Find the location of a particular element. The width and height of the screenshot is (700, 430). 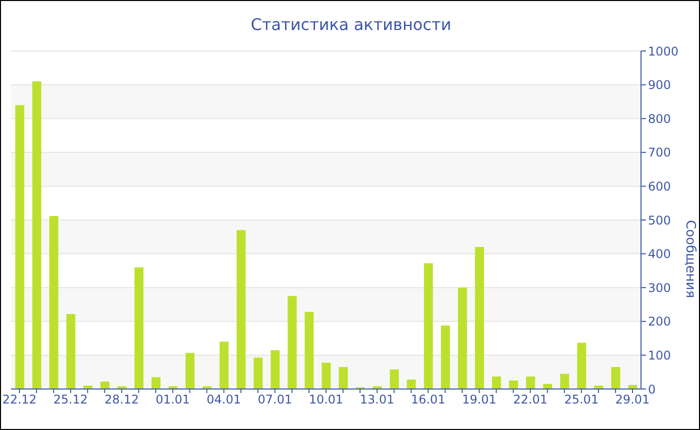

x-tick-label: 25.01 is located at coordinates (581, 399).